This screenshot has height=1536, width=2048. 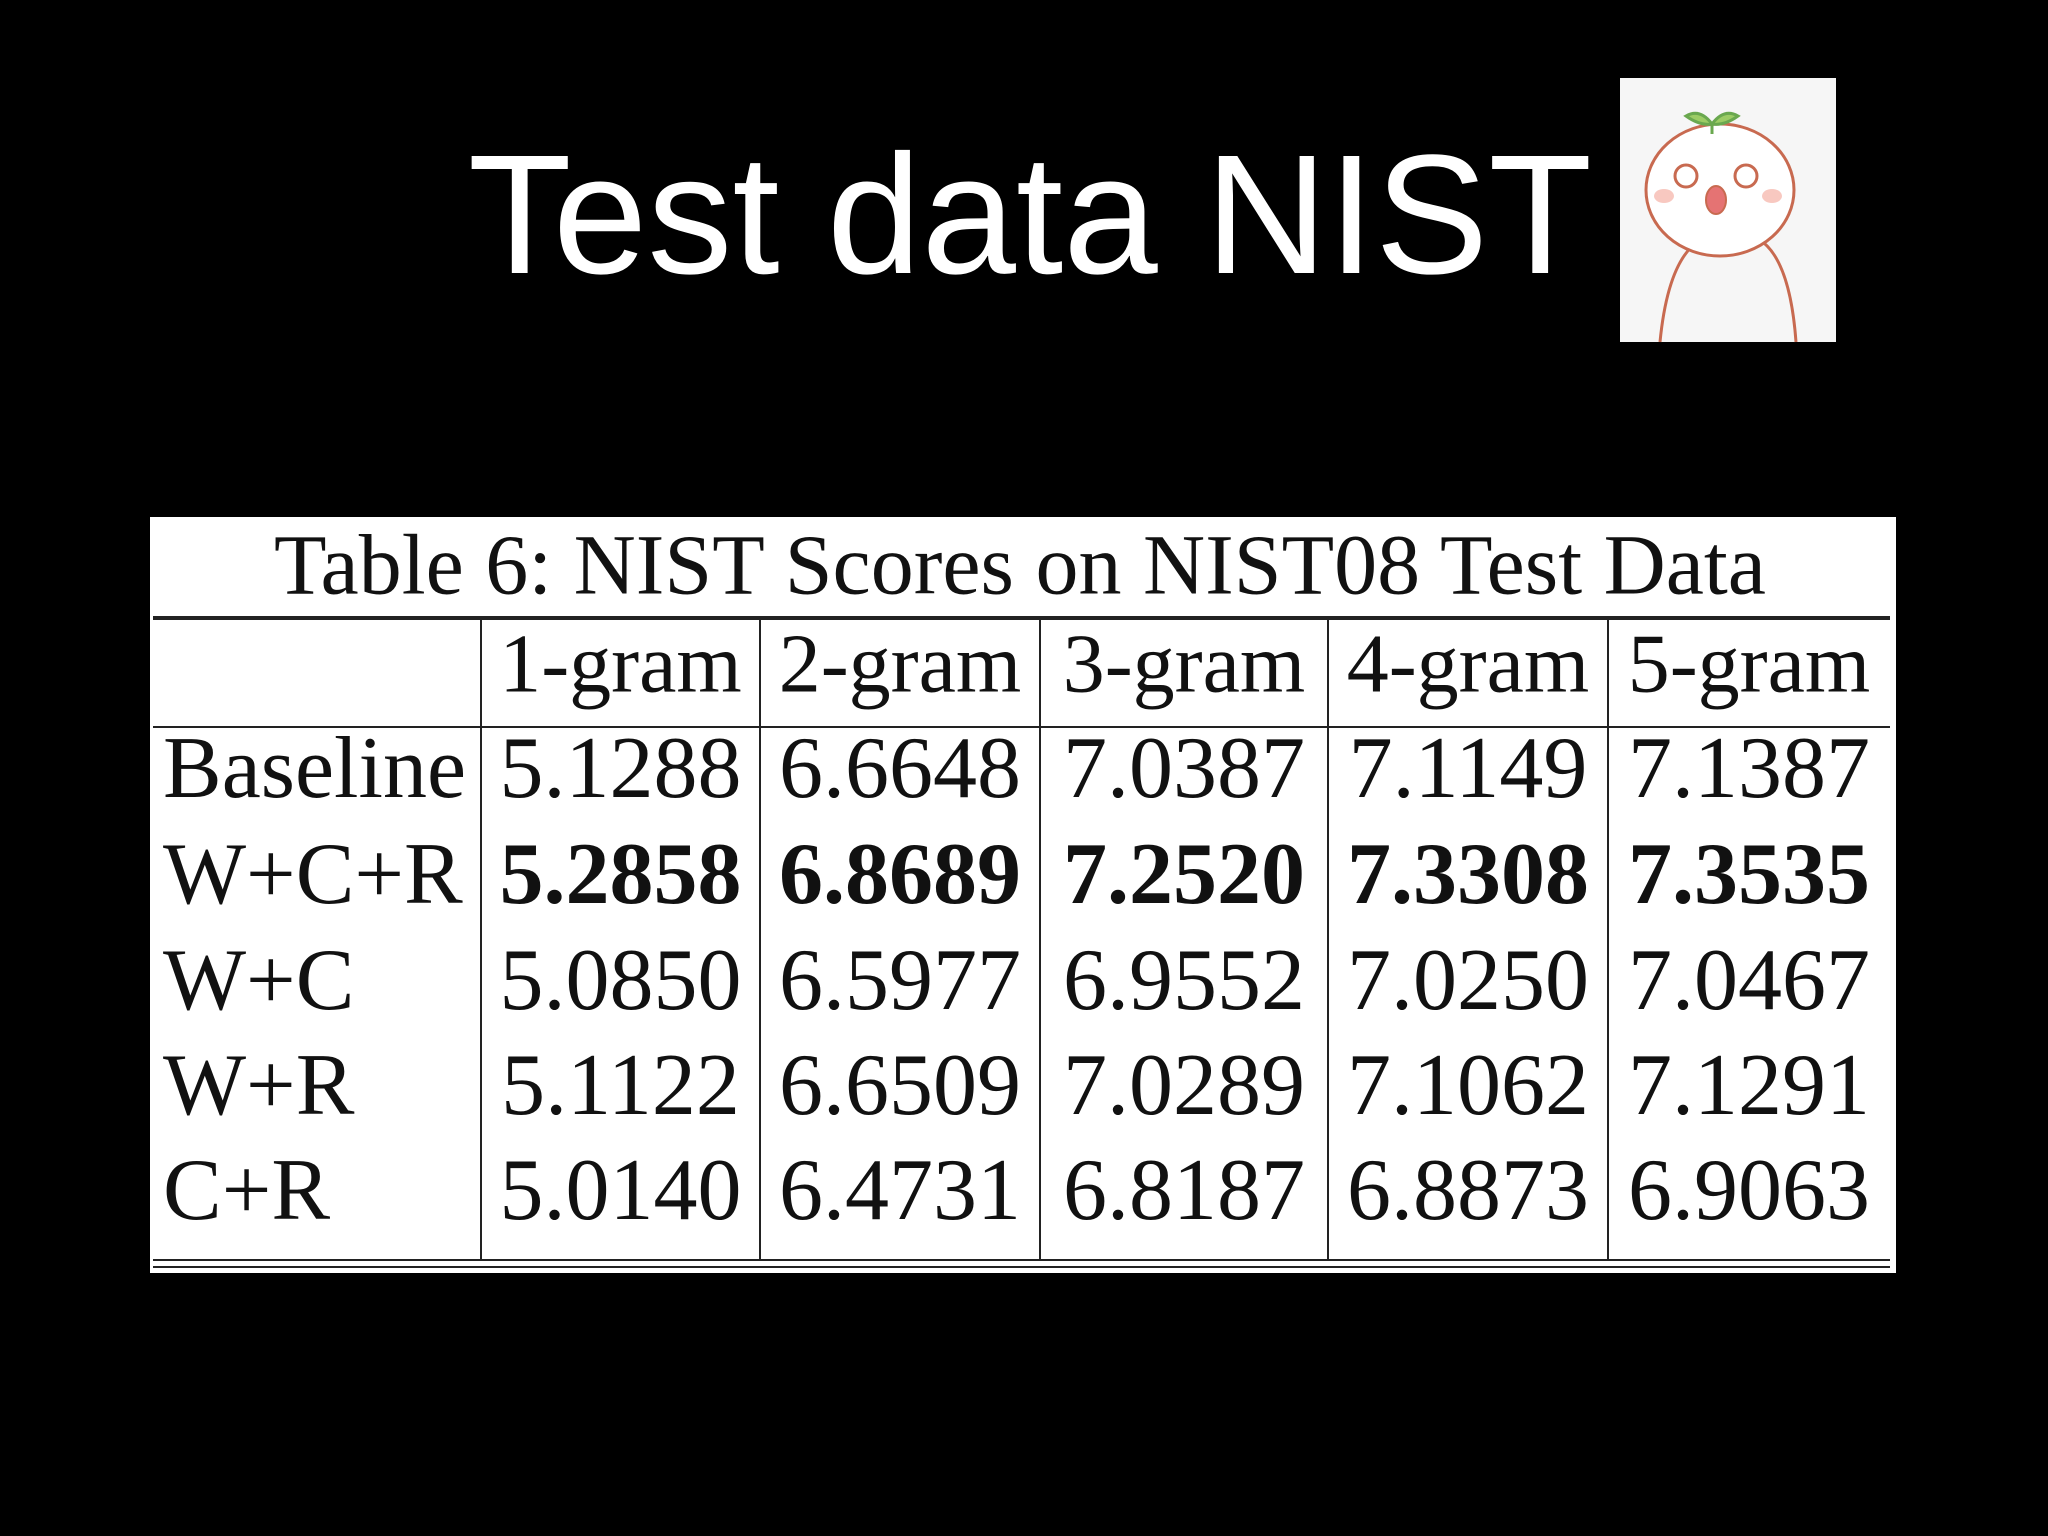 I want to click on cell: 7.0467, so click(x=1749, y=980).